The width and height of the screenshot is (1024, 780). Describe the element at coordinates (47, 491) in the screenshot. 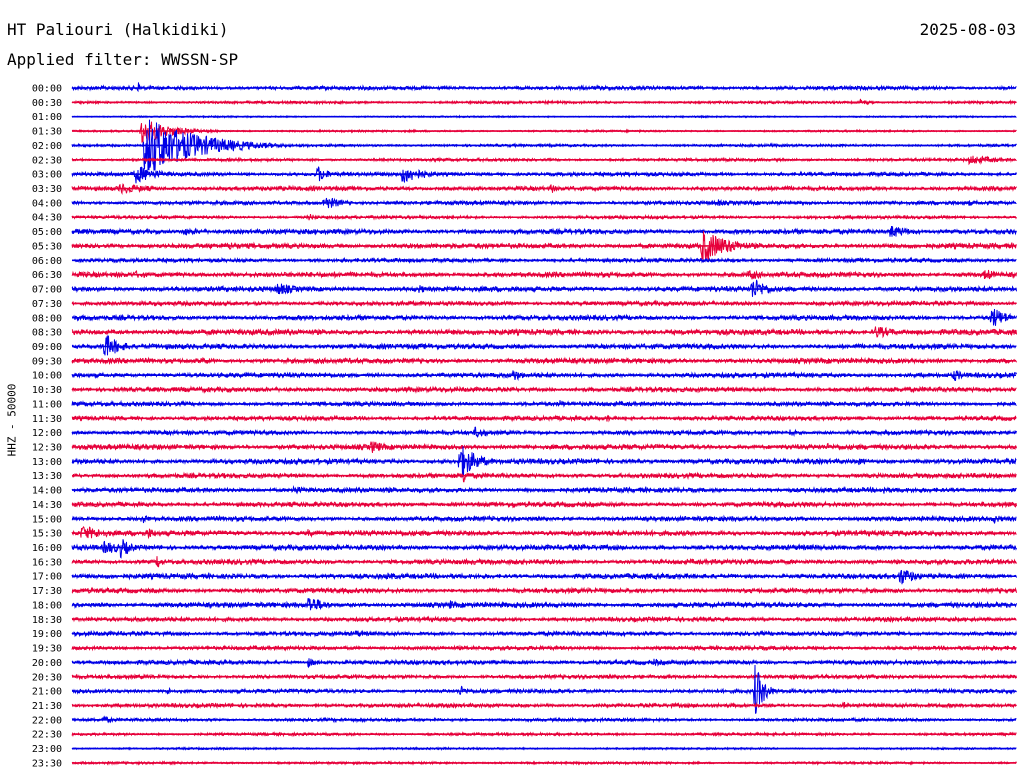

I see `row-time-label: 14:00` at that location.